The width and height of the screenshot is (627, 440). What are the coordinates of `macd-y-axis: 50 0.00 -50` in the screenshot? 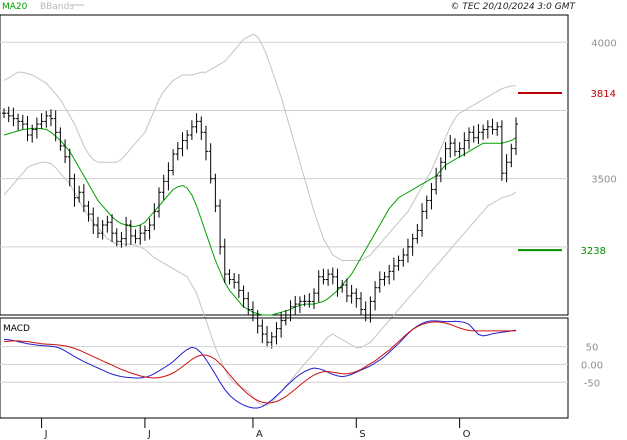 It's located at (592, 366).